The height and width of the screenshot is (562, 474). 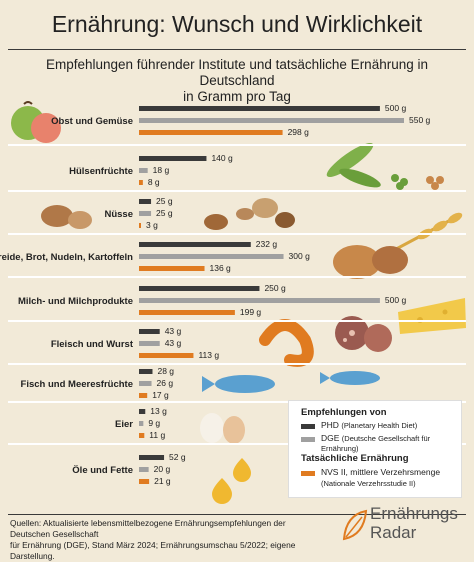 What do you see at coordinates (291, 382) in the screenshot?
I see `fish-icon` at bounding box center [291, 382].